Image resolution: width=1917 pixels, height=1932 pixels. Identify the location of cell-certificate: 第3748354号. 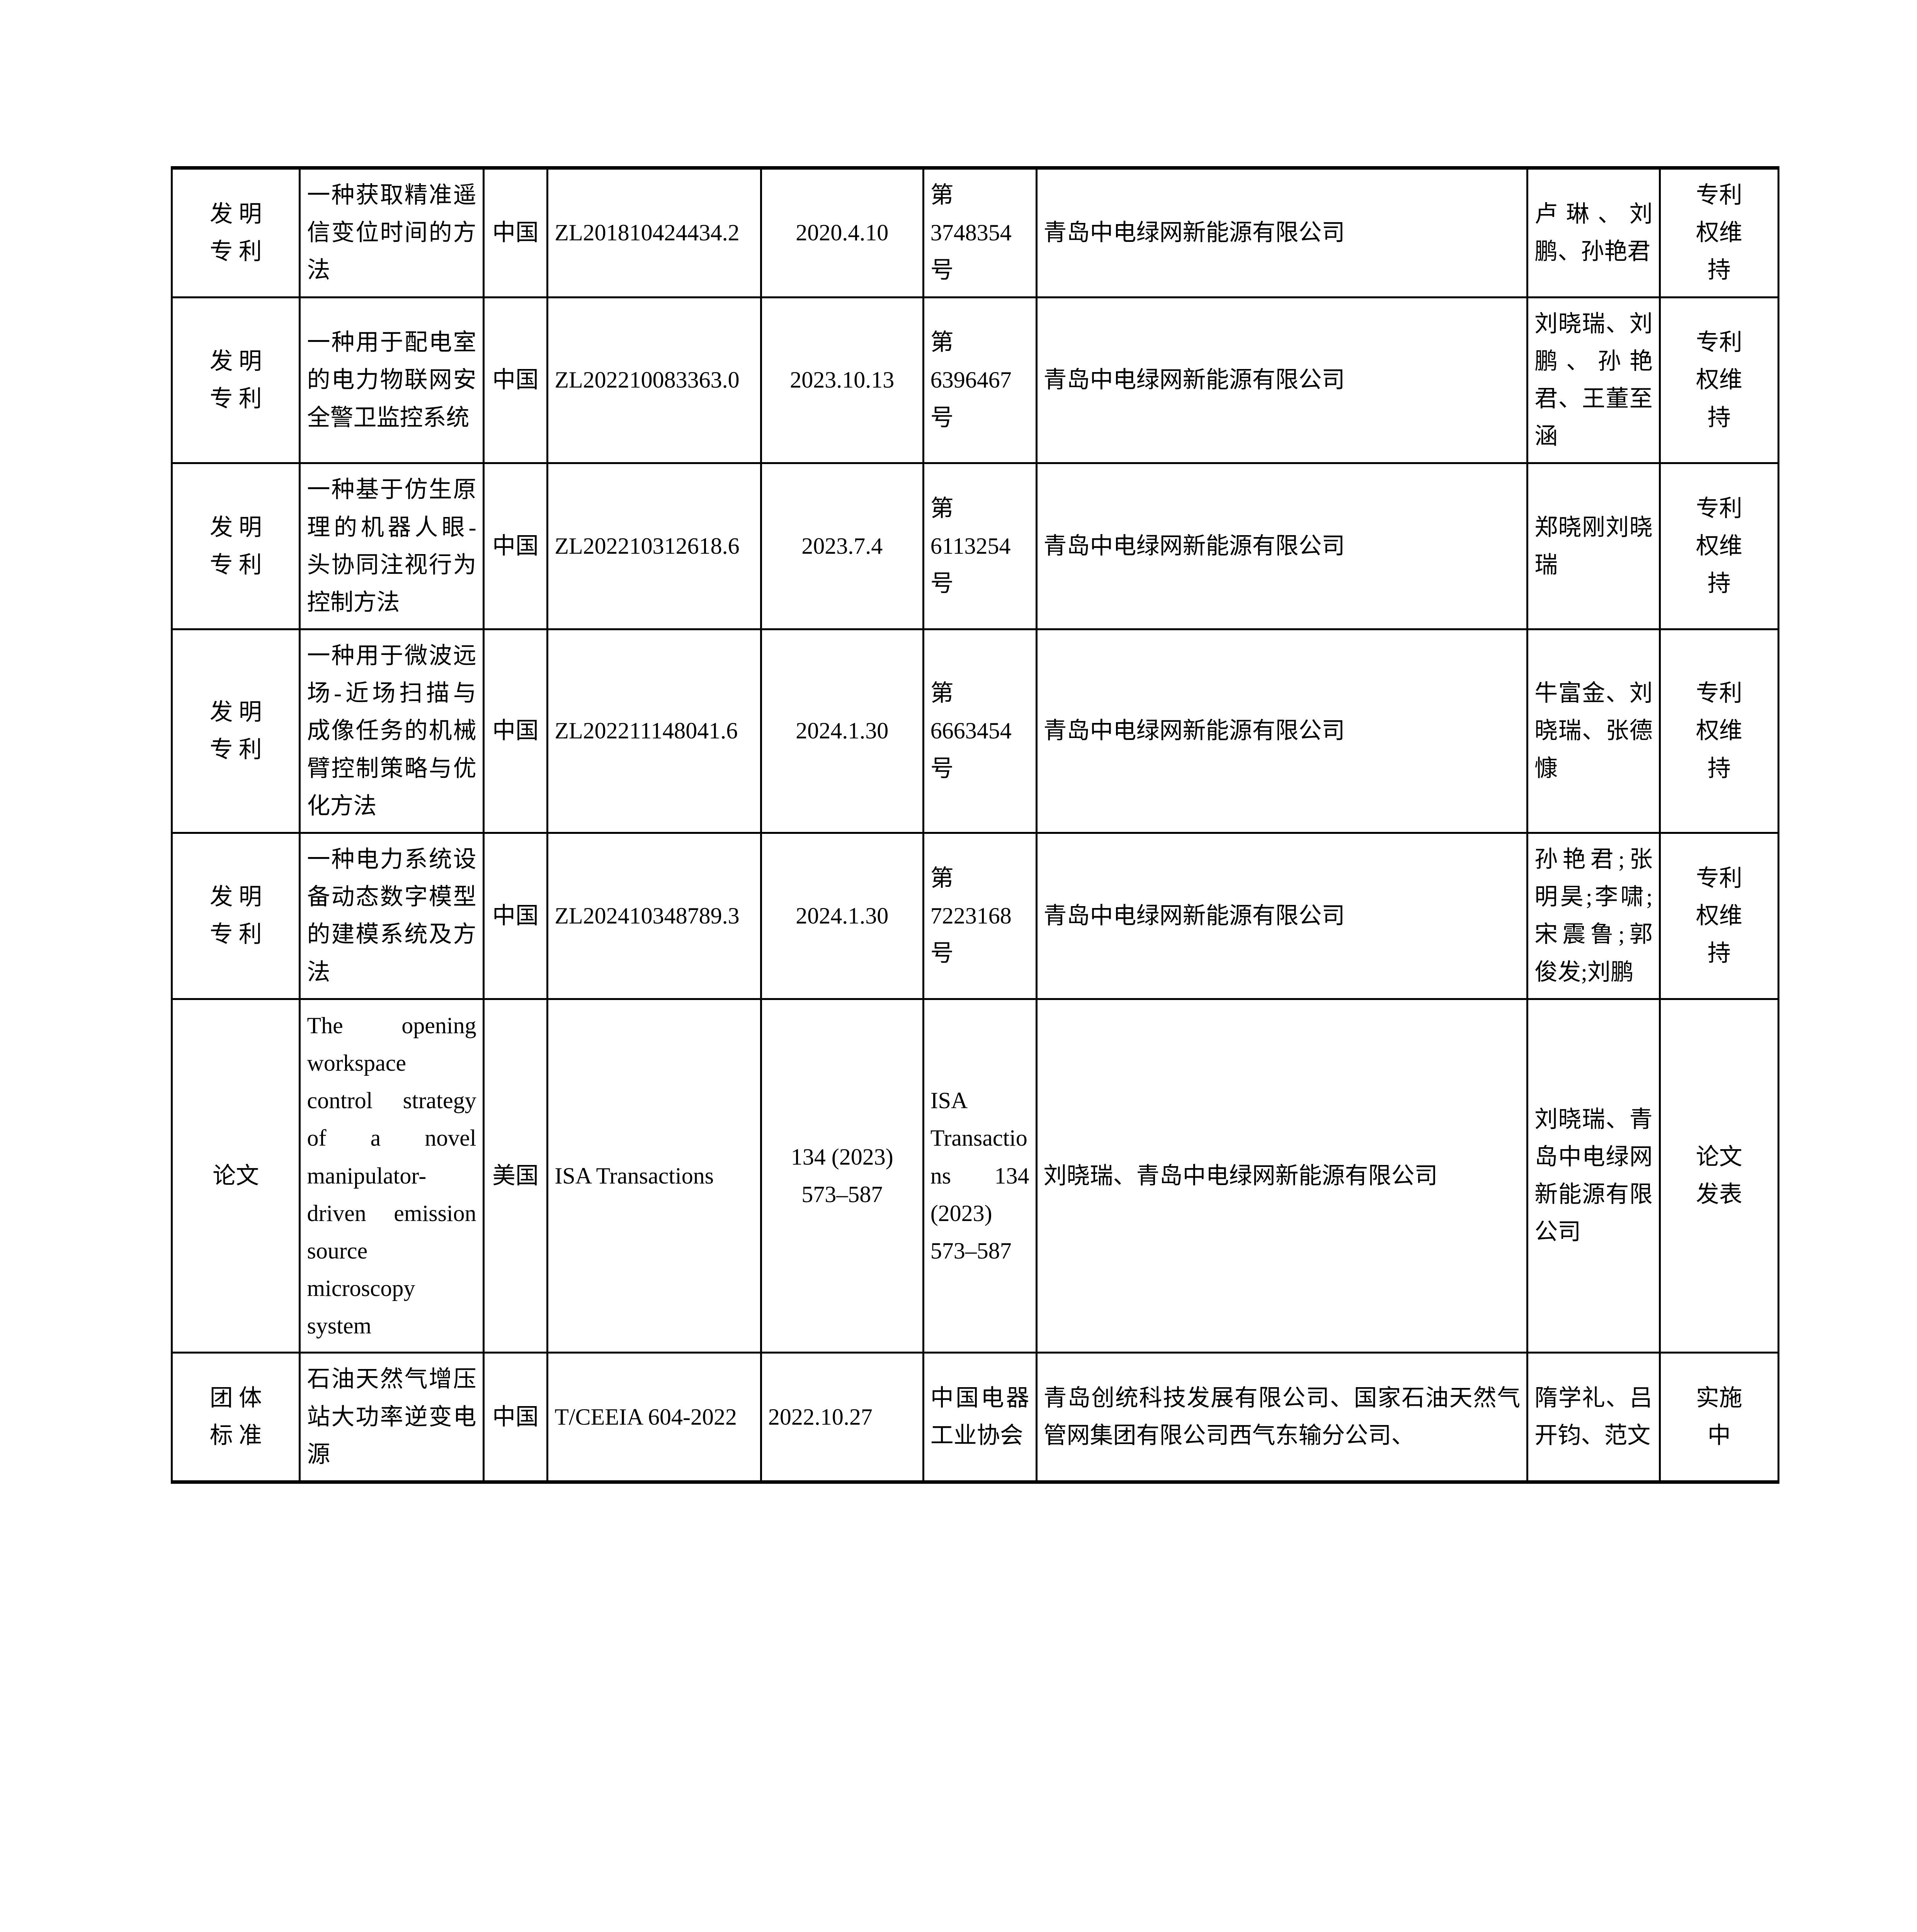
(980, 232).